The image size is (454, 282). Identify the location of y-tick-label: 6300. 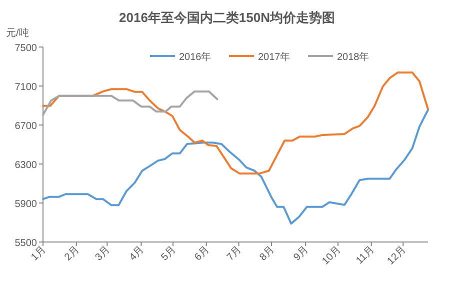
(26, 165).